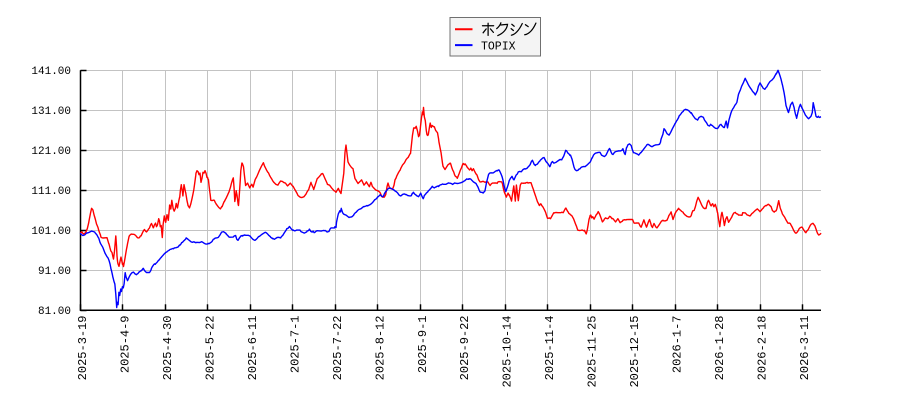 The height and width of the screenshot is (400, 900). What do you see at coordinates (54, 272) in the screenshot?
I see `svg-text: 91.00` at bounding box center [54, 272].